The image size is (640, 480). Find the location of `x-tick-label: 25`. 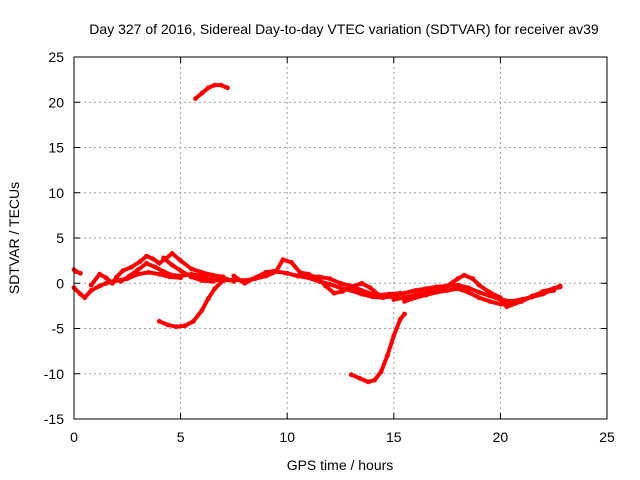

x-tick-label: 25 is located at coordinates (607, 437).